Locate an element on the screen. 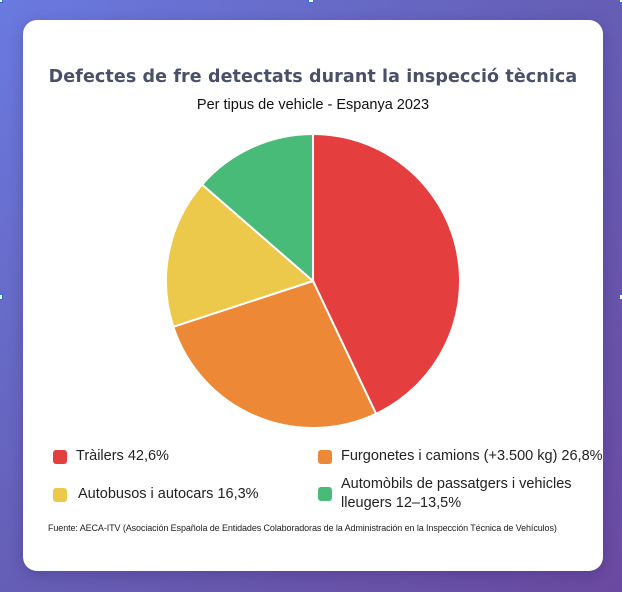 This screenshot has width=622, height=592. selection-handle-top-center is located at coordinates (311, 1).